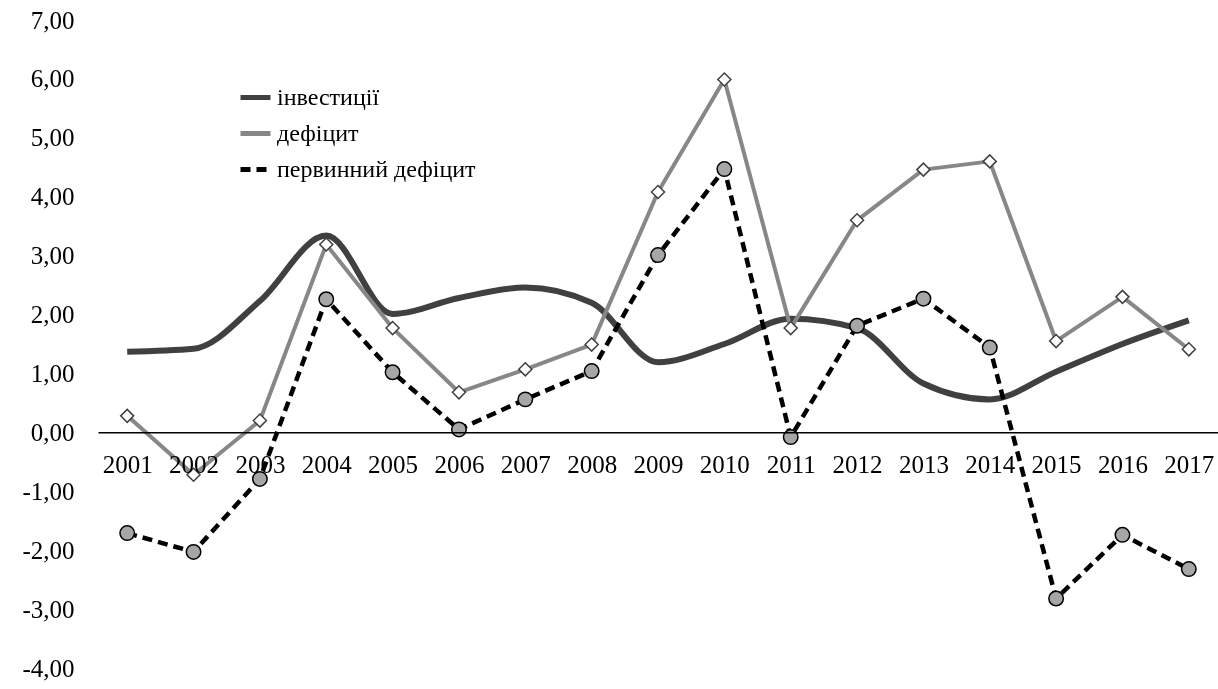 The image size is (1218, 689). What do you see at coordinates (724, 464) in the screenshot?
I see `x-tick-label: 2010` at bounding box center [724, 464].